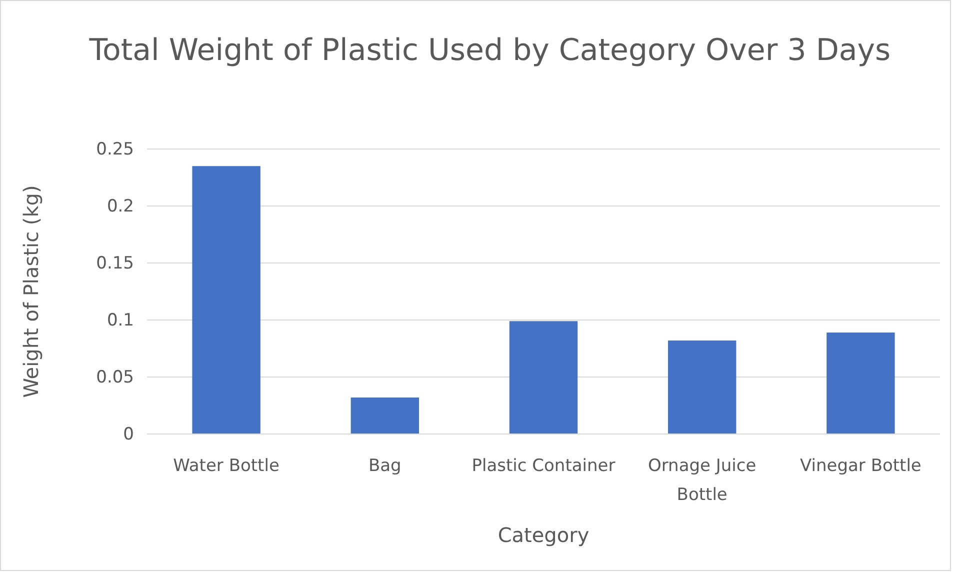 Image resolution: width=961 pixels, height=579 pixels. I want to click on y-tick-label: 0.2, so click(120, 206).